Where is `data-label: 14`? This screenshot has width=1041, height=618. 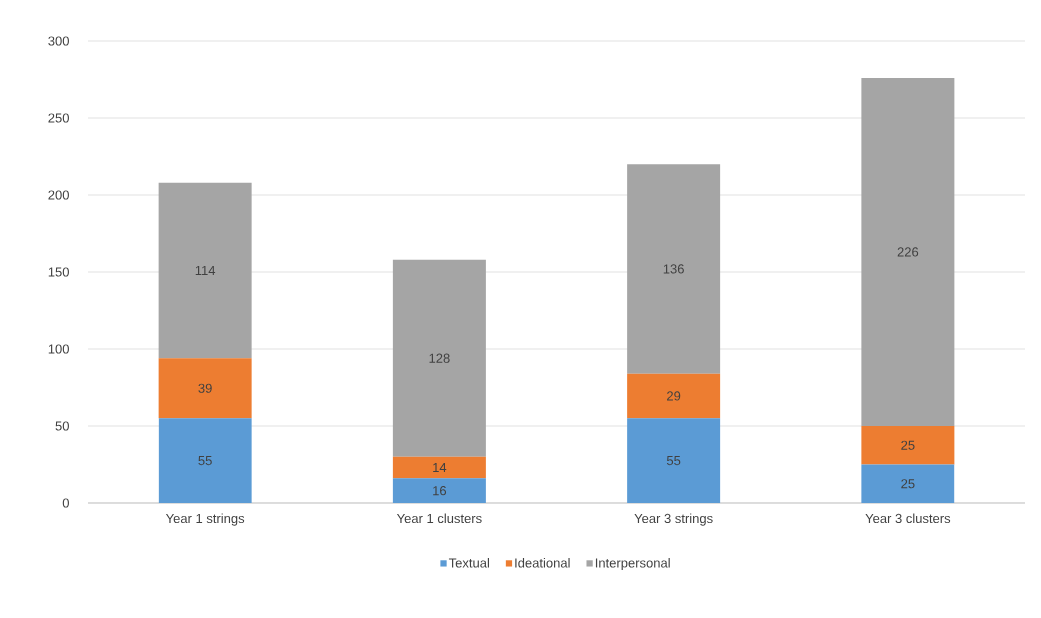 data-label: 14 is located at coordinates (440, 468).